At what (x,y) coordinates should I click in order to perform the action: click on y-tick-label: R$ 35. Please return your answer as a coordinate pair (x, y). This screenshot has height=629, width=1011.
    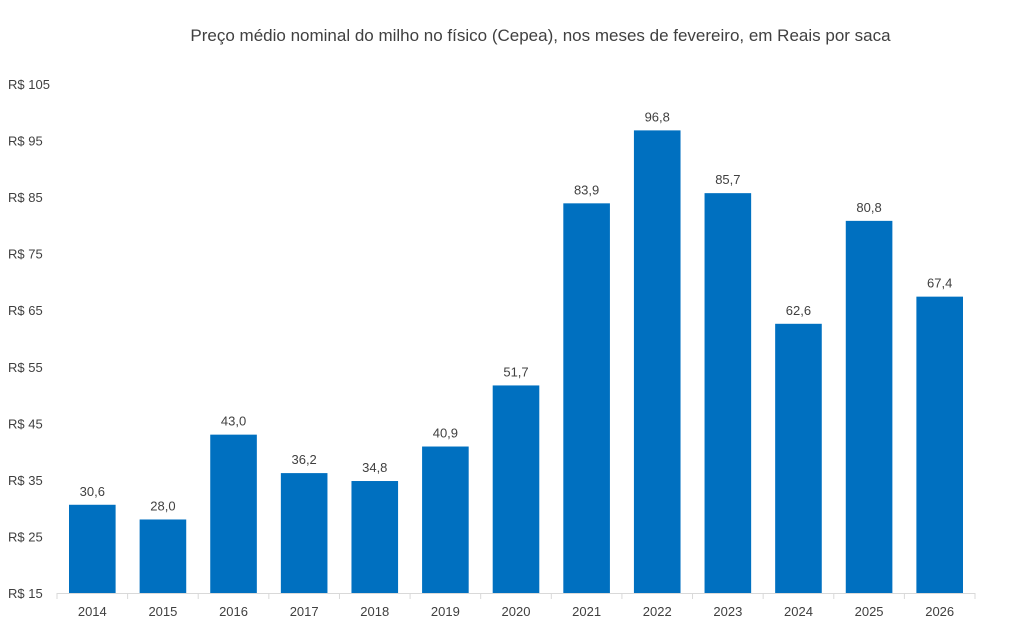
    Looking at the image, I should click on (25, 480).